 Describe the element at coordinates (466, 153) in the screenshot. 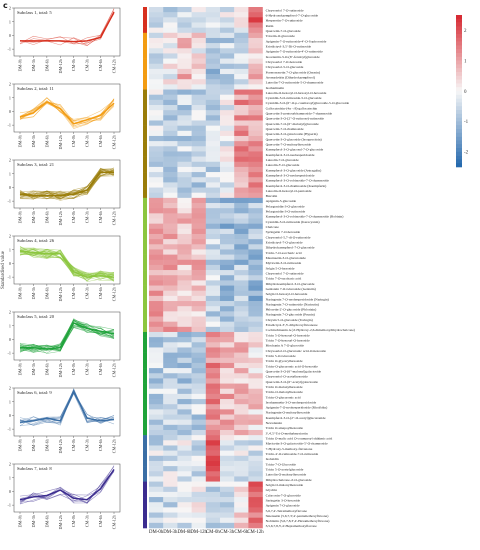

I see `colorbar-tick-label: -2` at that location.